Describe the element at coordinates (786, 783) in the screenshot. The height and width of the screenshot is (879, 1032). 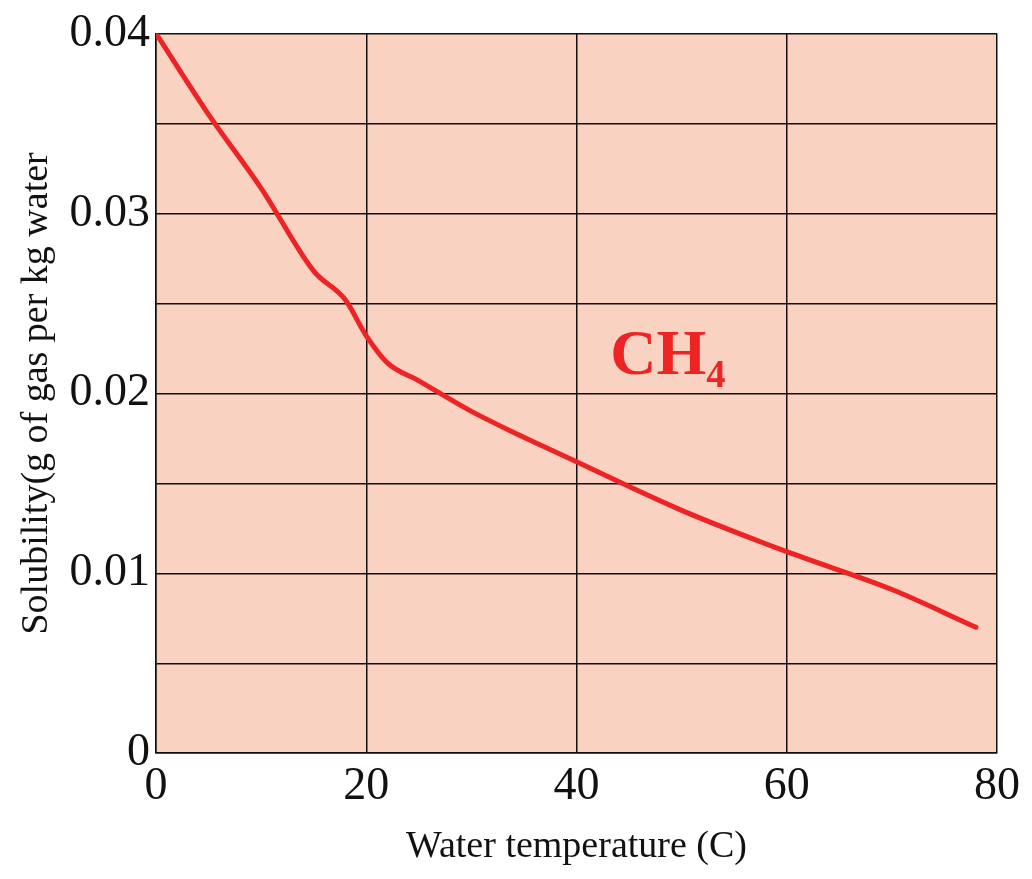
I see `x-tick-label: 60` at that location.